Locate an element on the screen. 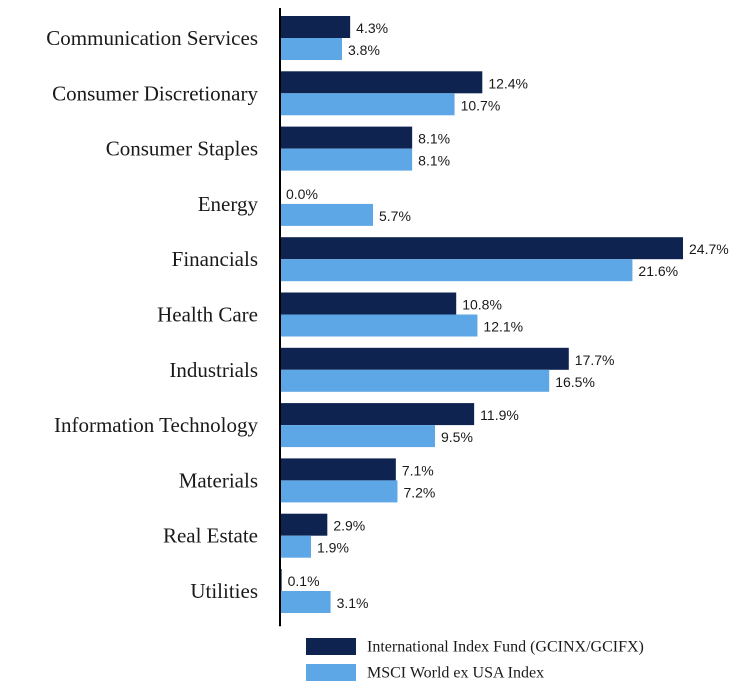 This screenshot has height=681, width=748. data-label: 3.1% is located at coordinates (353, 603).